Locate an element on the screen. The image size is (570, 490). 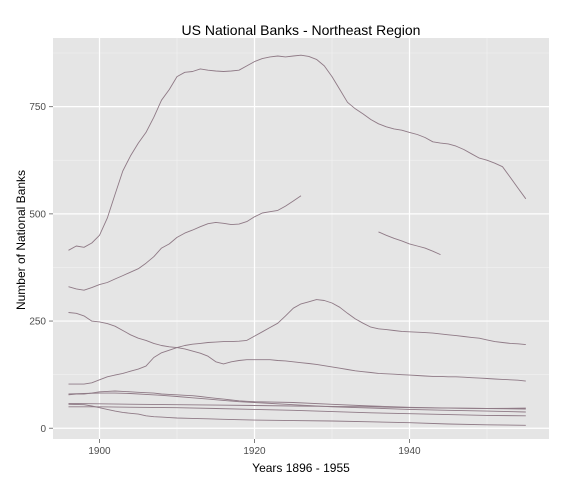
y-tick-label: 750 is located at coordinates (37, 107).